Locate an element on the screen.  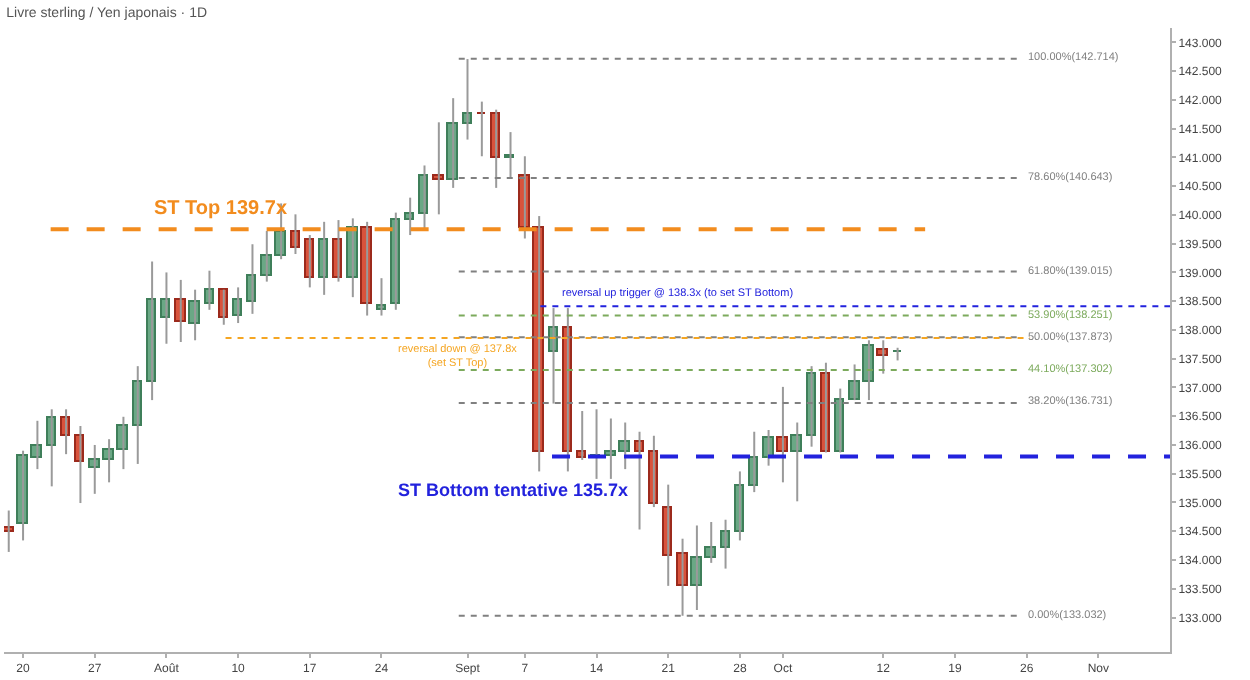
ref-line-label: ST Bottom tentative 135.7x is located at coordinates (513, 490).